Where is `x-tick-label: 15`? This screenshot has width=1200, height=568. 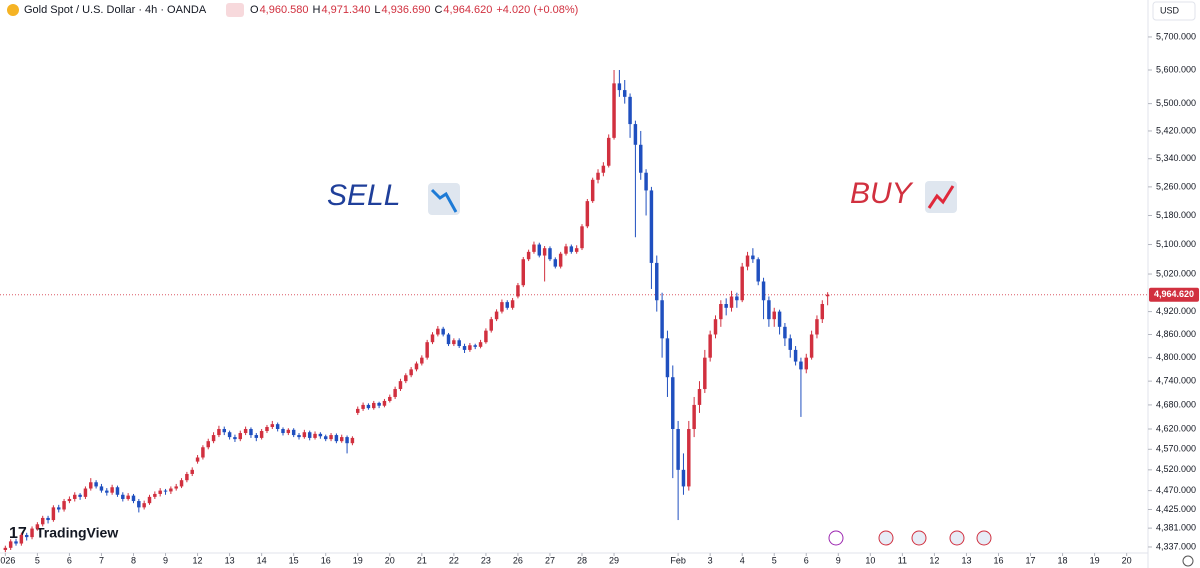
x-tick-label: 15 is located at coordinates (294, 560).